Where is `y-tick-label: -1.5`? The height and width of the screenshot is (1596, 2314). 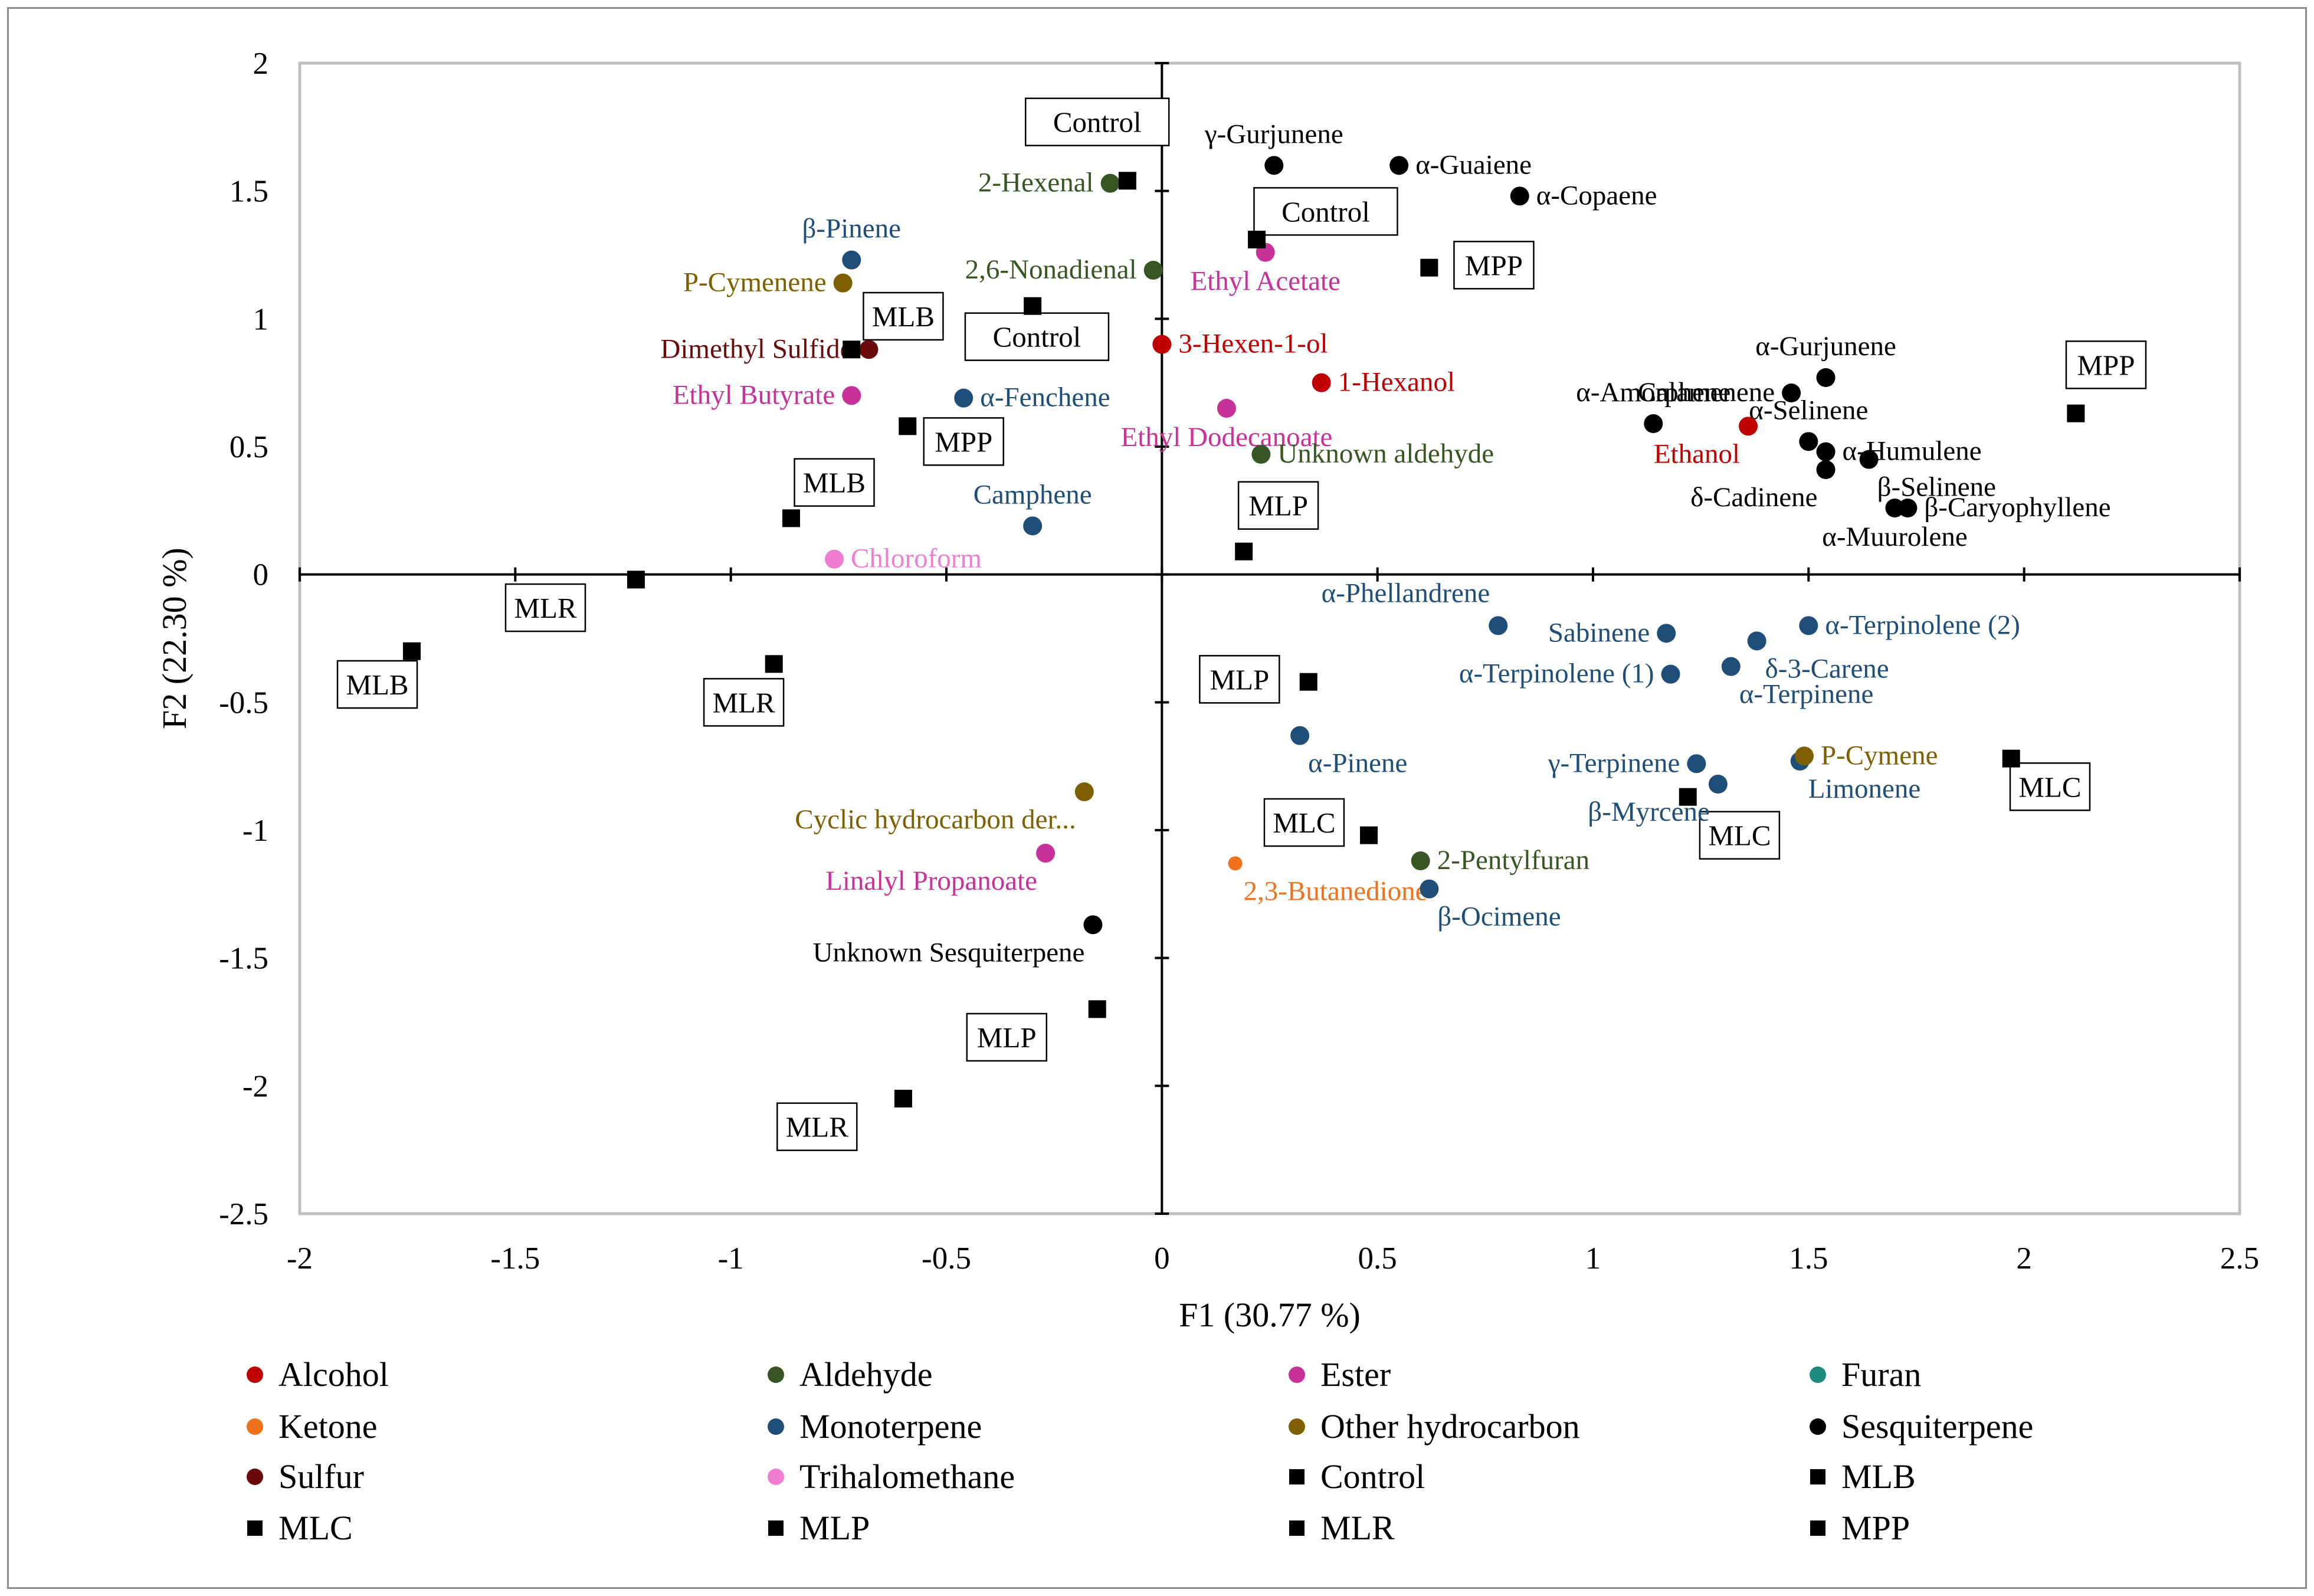 y-tick-label: -1.5 is located at coordinates (243, 959).